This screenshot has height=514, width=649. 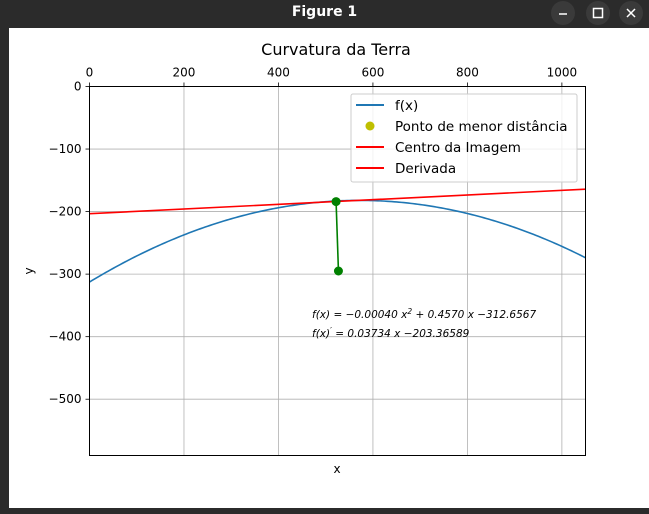 I want to click on legend-label-derivative: Derivada, so click(x=425, y=169).